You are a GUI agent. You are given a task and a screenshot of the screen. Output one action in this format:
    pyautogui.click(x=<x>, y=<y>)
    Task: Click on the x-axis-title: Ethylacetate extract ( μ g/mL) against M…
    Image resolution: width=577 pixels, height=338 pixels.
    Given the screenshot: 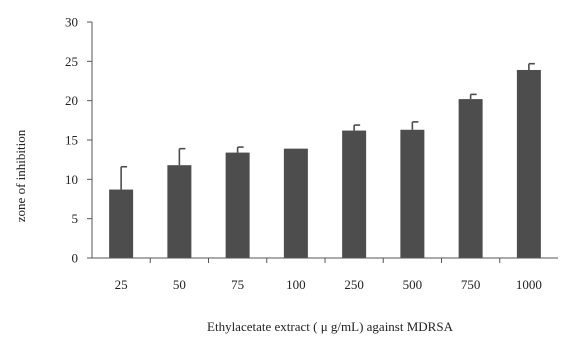 What is the action you would take?
    pyautogui.click(x=330, y=326)
    